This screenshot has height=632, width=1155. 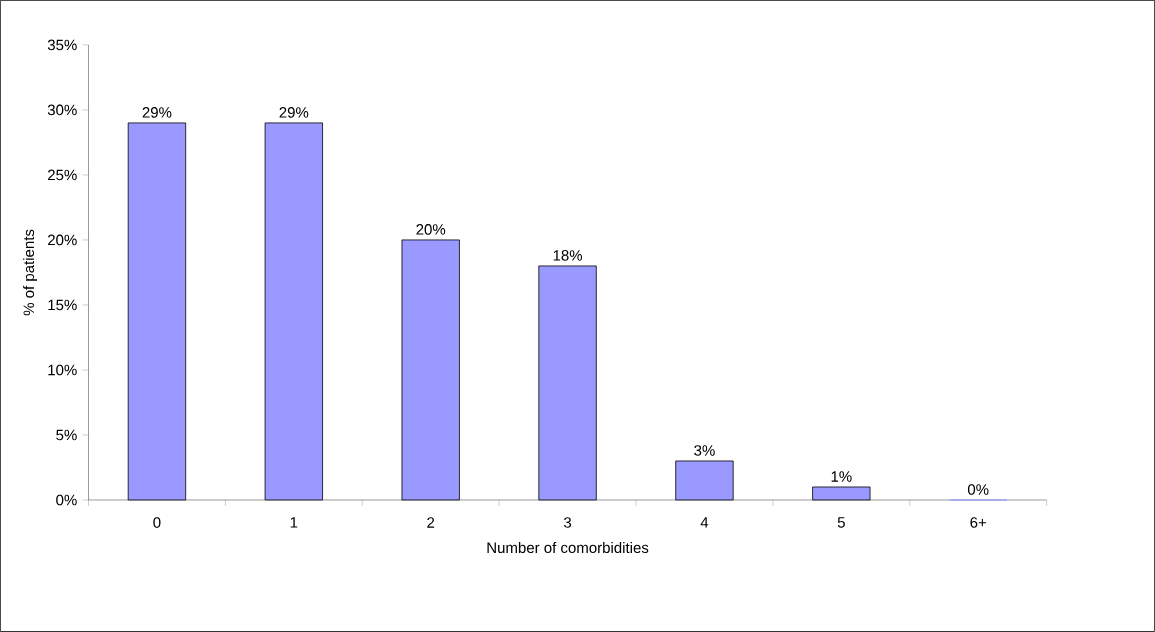 What do you see at coordinates (978, 522) in the screenshot?
I see `x-tick-label: 6+` at bounding box center [978, 522].